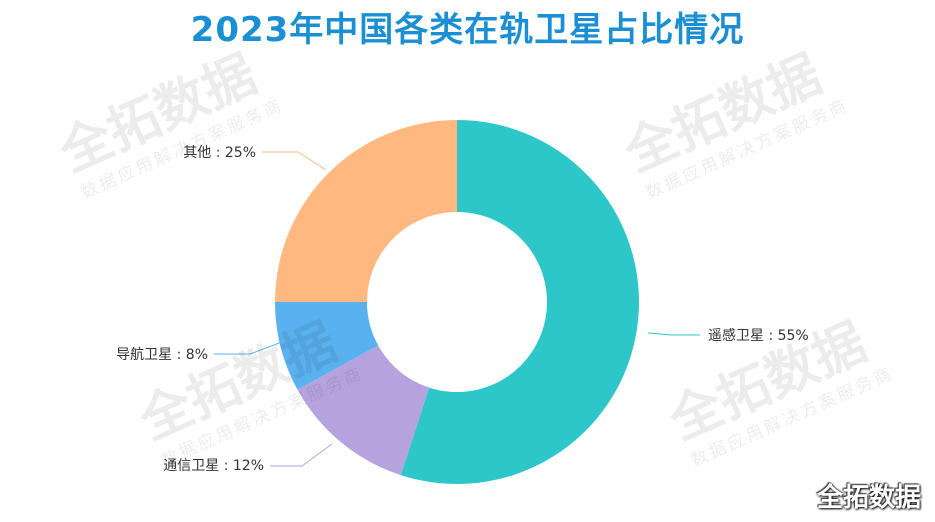  What do you see at coordinates (467, 30) in the screenshot?
I see `chart-title: 2023年中国各类在轨卫星占比情况` at bounding box center [467, 30].